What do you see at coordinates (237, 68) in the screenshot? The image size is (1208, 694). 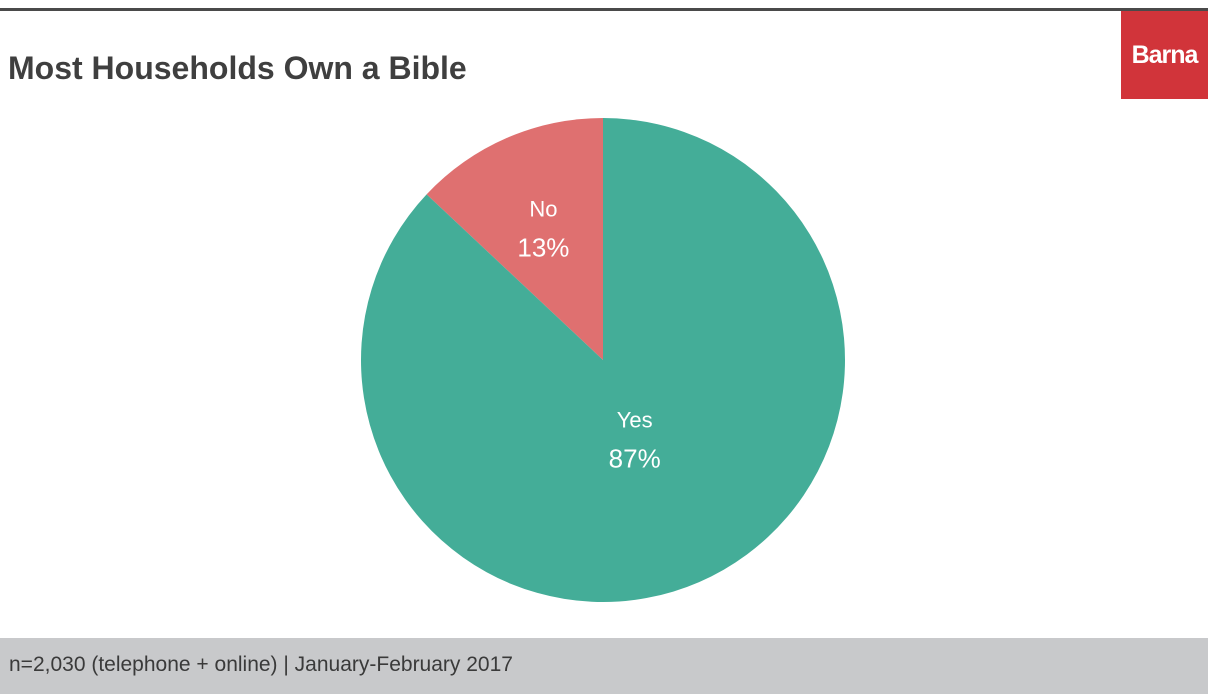 I see `chart-title: Most Households Own a Bible` at bounding box center [237, 68].